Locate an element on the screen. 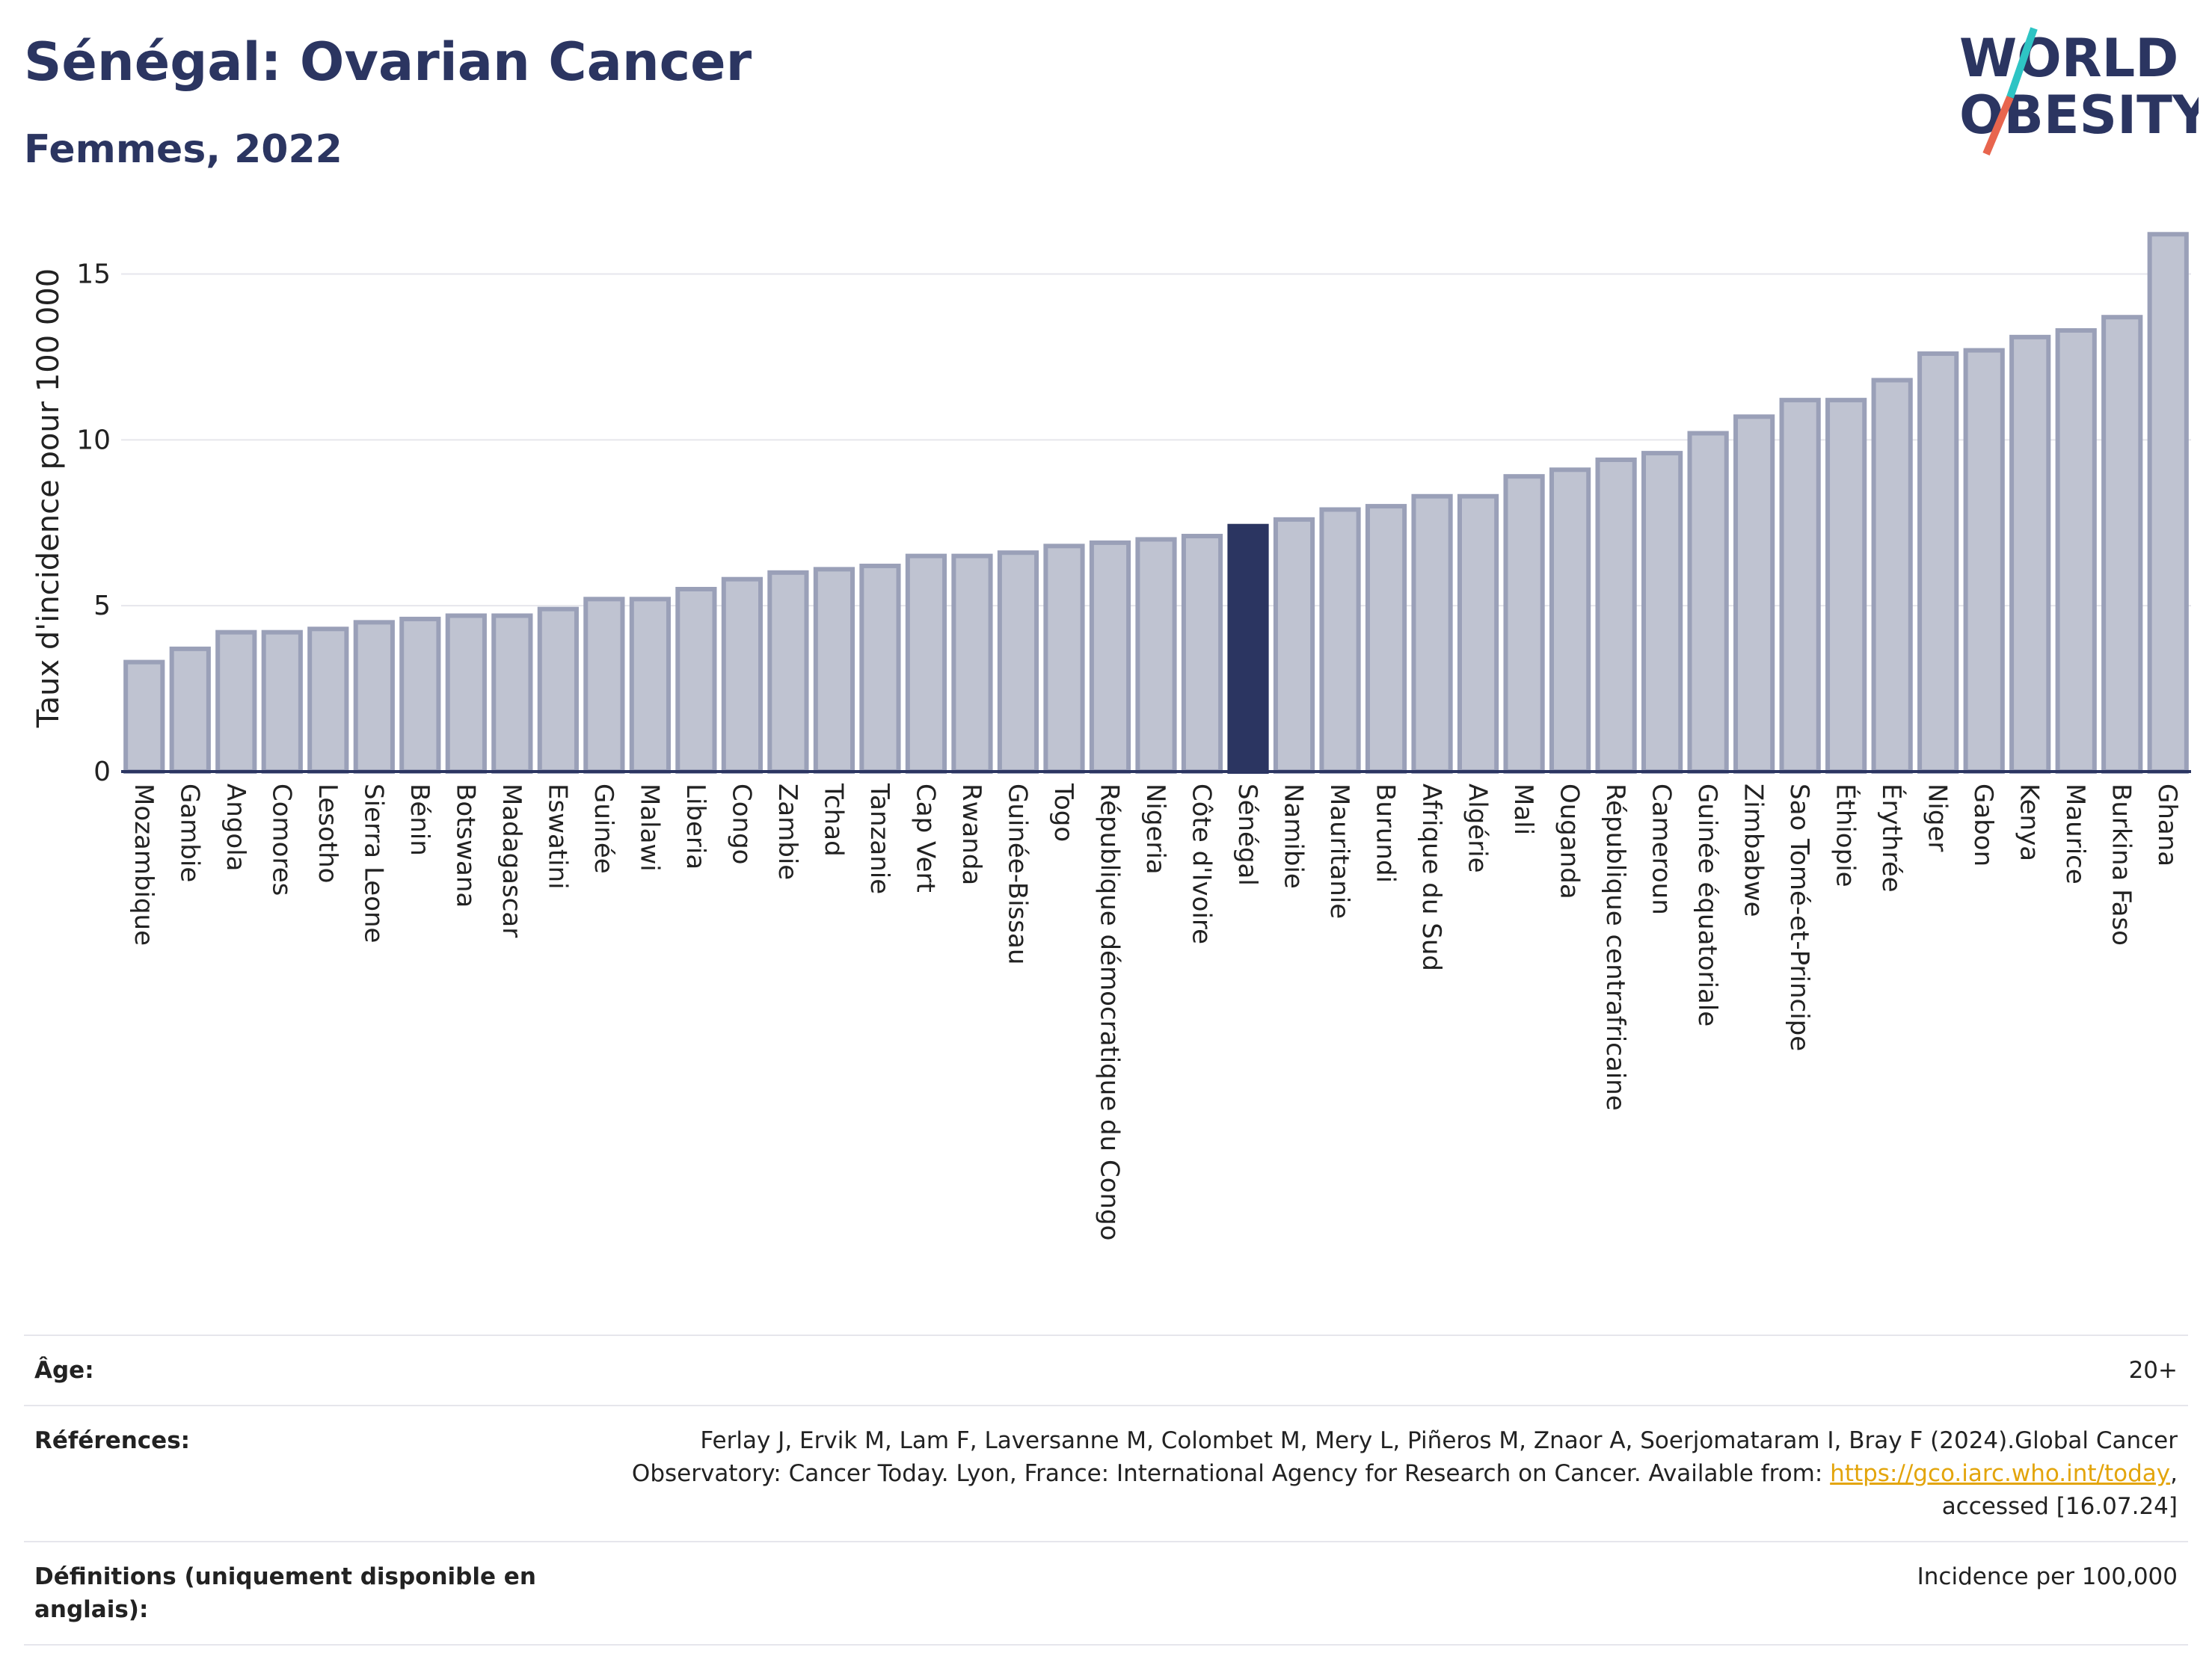 The height and width of the screenshot is (1656, 2212). x-tick-label: Togo is located at coordinates (1063, 812).